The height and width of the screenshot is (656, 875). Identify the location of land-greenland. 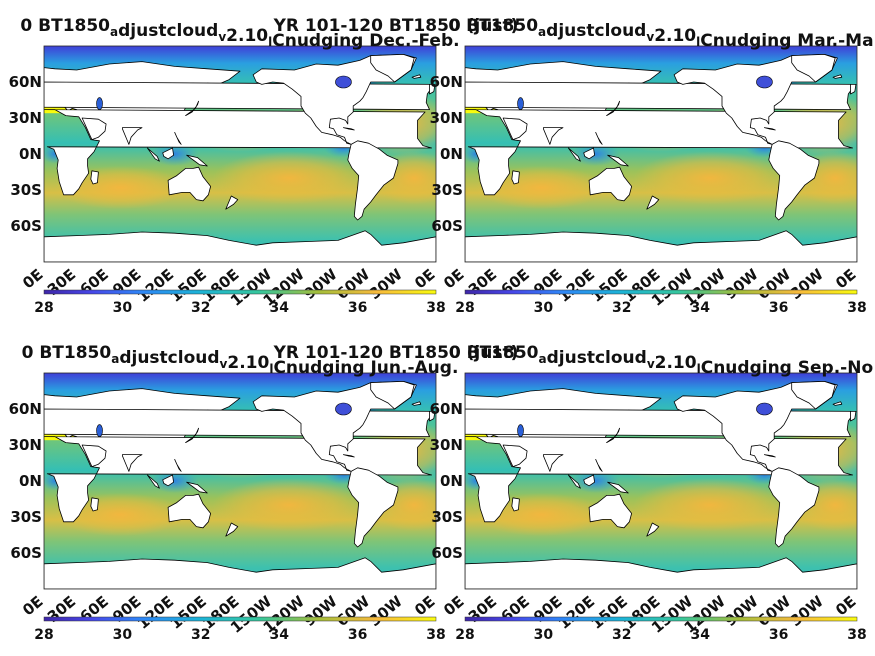
(392, 395).